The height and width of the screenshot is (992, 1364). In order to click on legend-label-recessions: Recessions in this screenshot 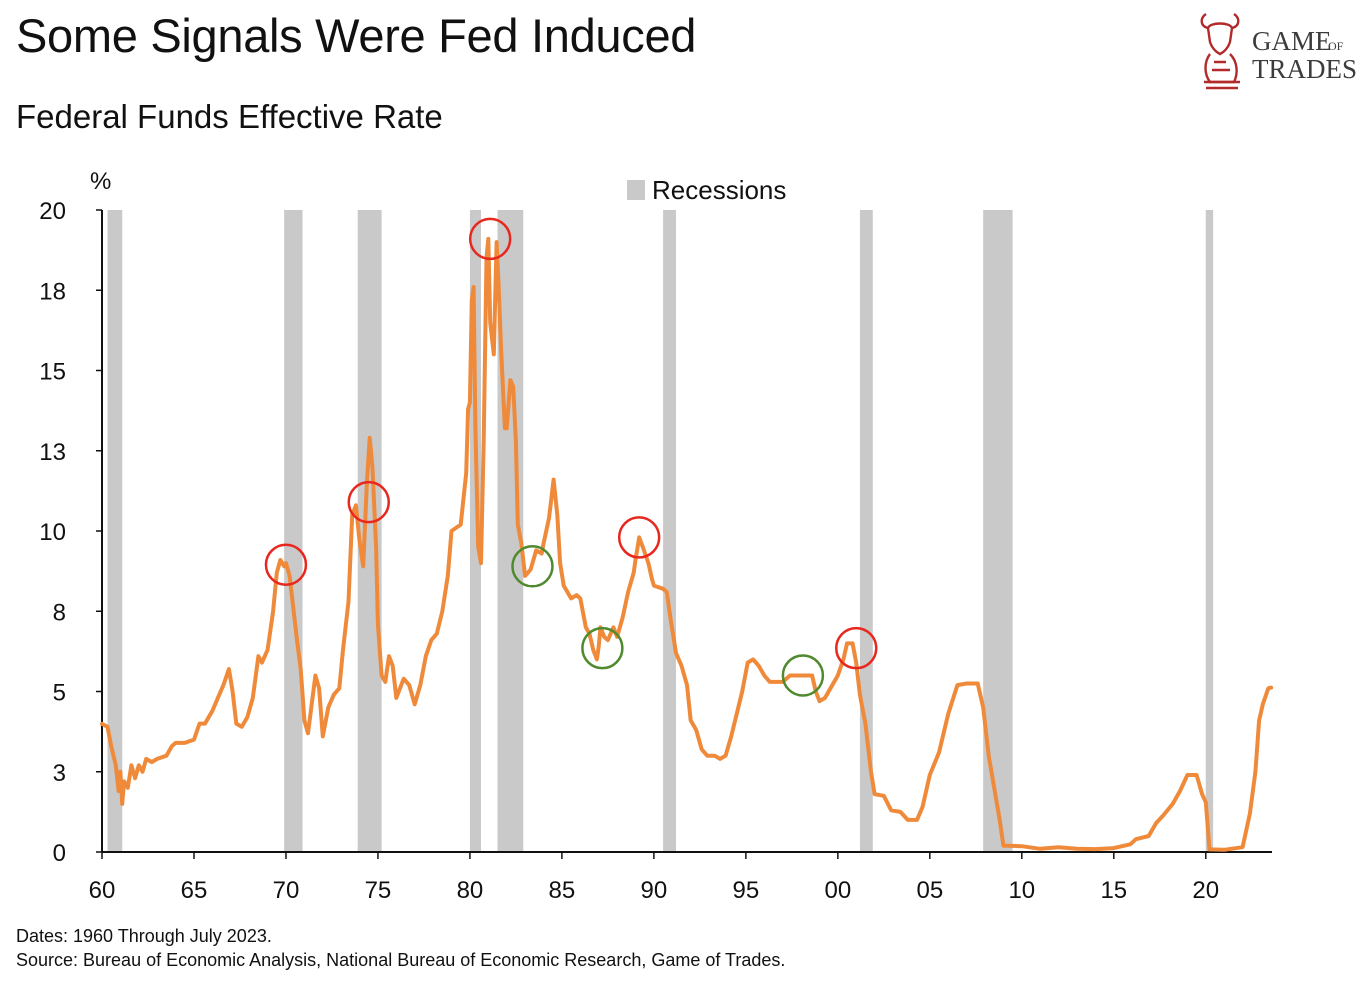, I will do `click(719, 190)`.